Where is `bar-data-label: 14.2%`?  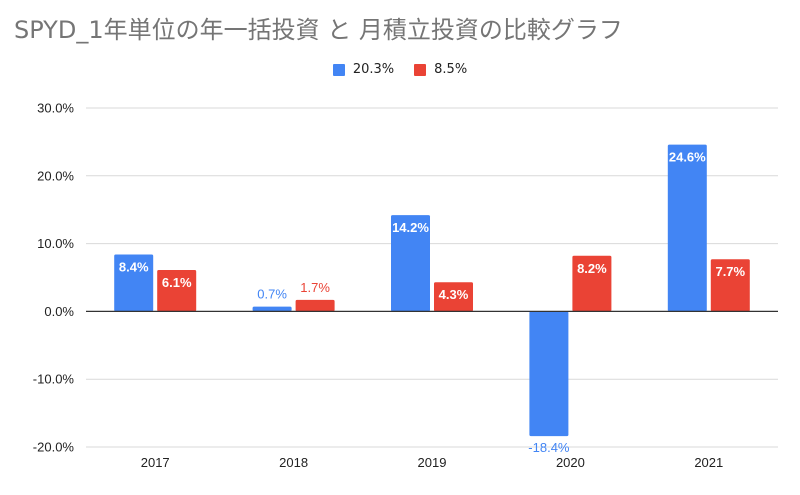 bar-data-label: 14.2% is located at coordinates (410, 227).